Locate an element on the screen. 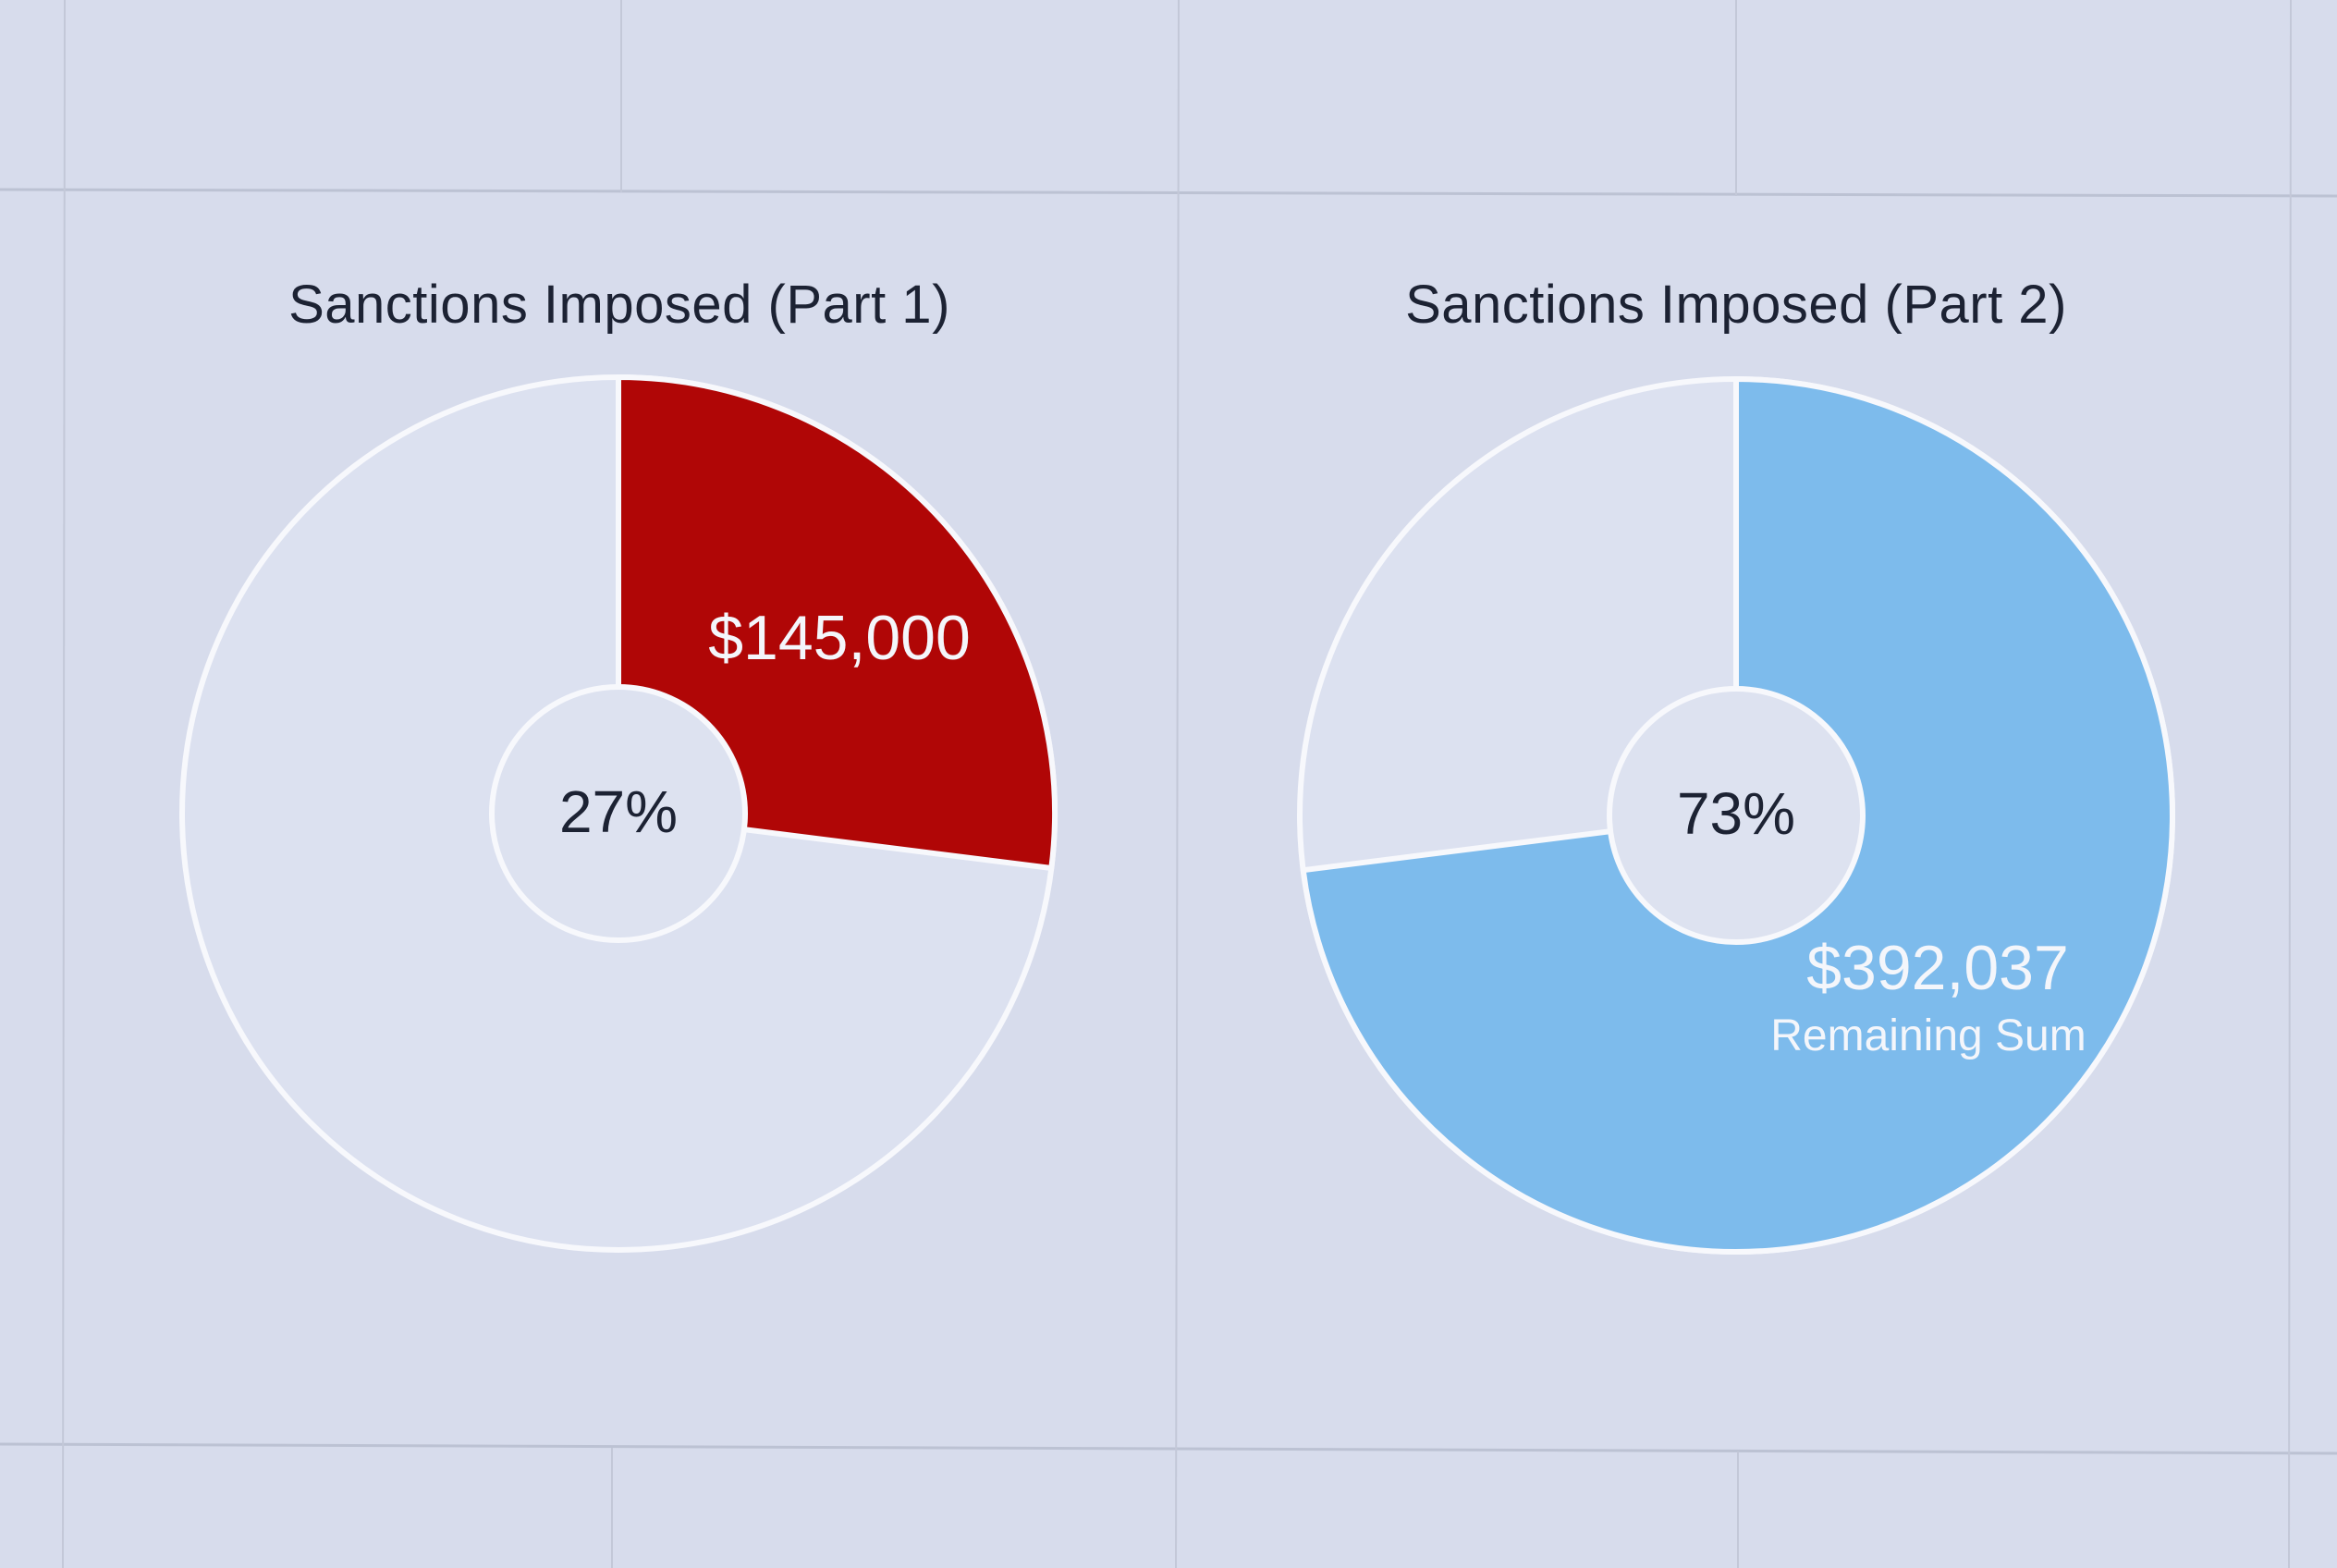  pie-1-center-label: 27% is located at coordinates (618, 812).